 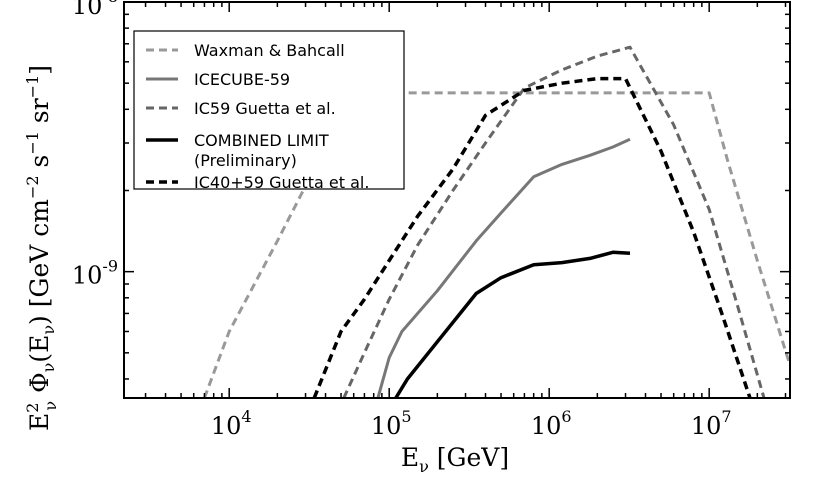 What do you see at coordinates (265, 108) in the screenshot?
I see `legend-label-2: IC59 Guetta et al.` at bounding box center [265, 108].